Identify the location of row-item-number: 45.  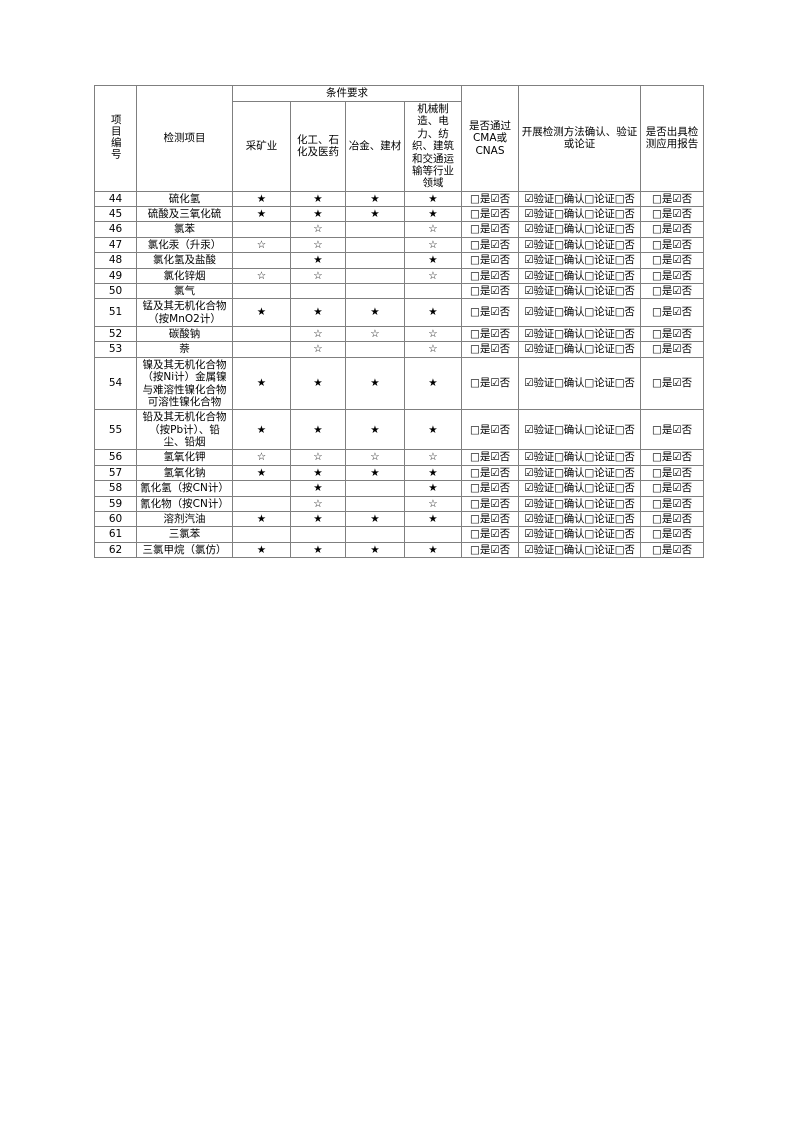
(115, 214).